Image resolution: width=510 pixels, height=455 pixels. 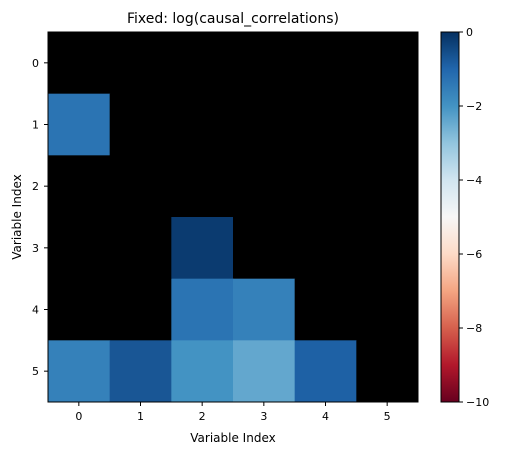 What do you see at coordinates (35, 125) in the screenshot?
I see `y-tick-label: 1` at bounding box center [35, 125].